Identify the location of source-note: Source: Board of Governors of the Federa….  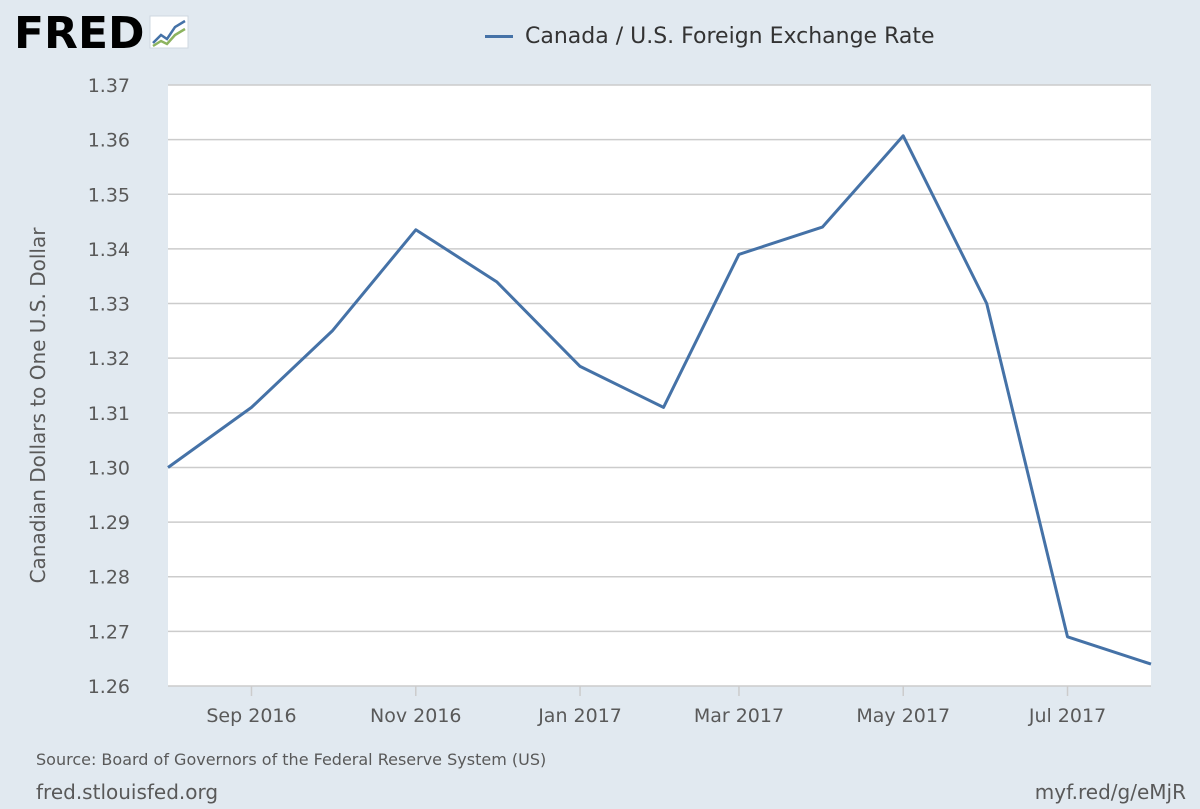
(291, 759).